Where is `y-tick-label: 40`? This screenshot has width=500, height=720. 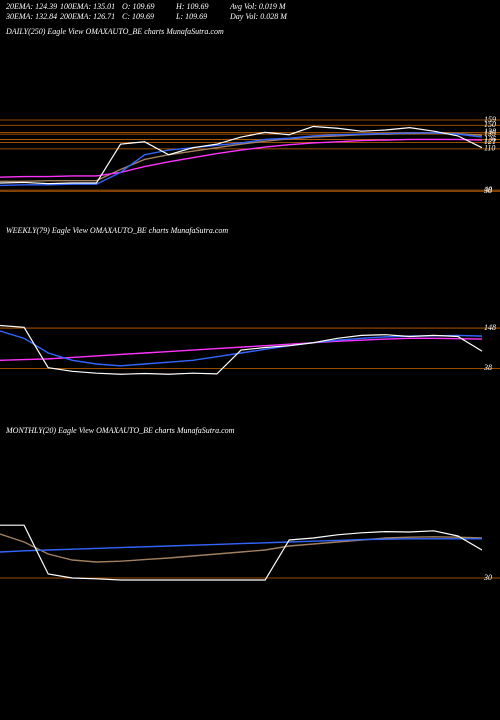 y-tick-label: 40 is located at coordinates (488, 189).